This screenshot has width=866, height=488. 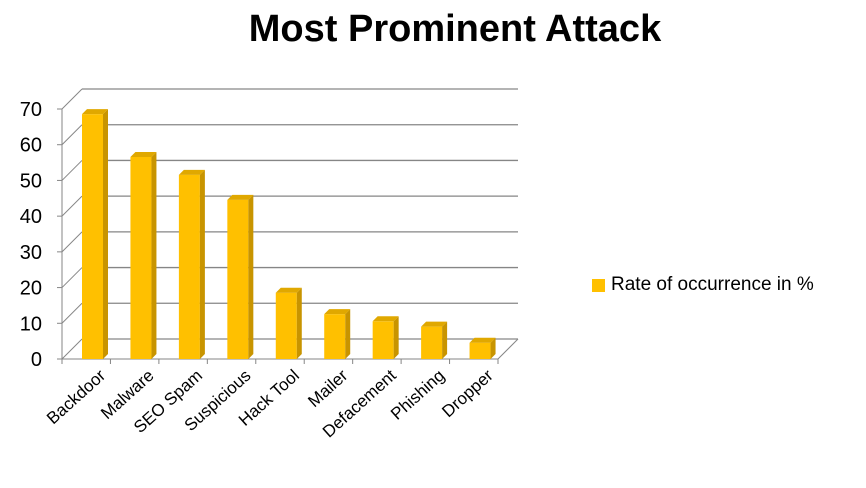 I want to click on y-tick-label: 70, so click(x=31, y=110).